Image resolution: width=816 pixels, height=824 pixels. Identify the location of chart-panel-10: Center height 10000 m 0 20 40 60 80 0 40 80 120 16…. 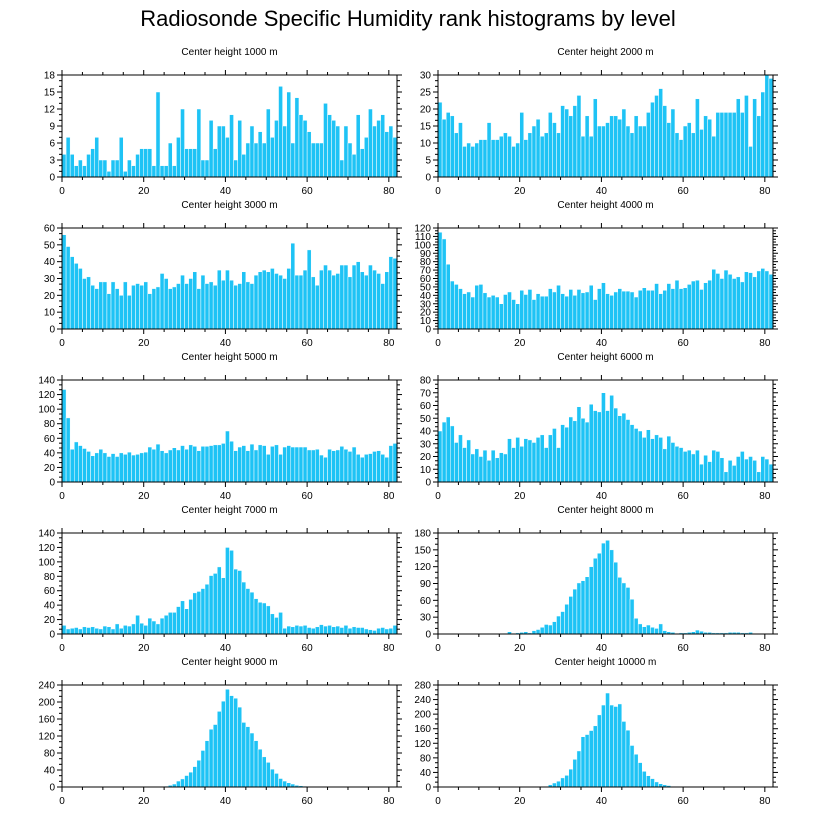
(596, 732).